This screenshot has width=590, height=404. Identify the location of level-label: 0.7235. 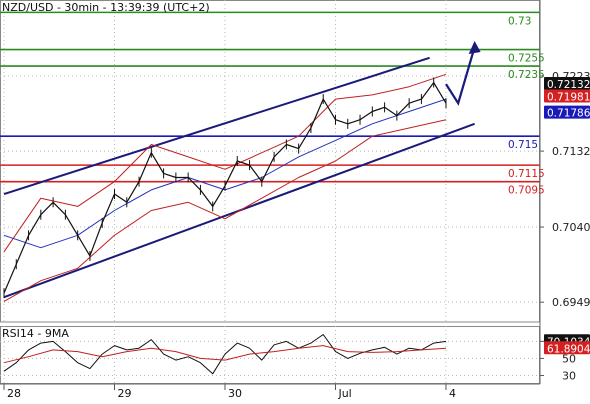
(526, 75).